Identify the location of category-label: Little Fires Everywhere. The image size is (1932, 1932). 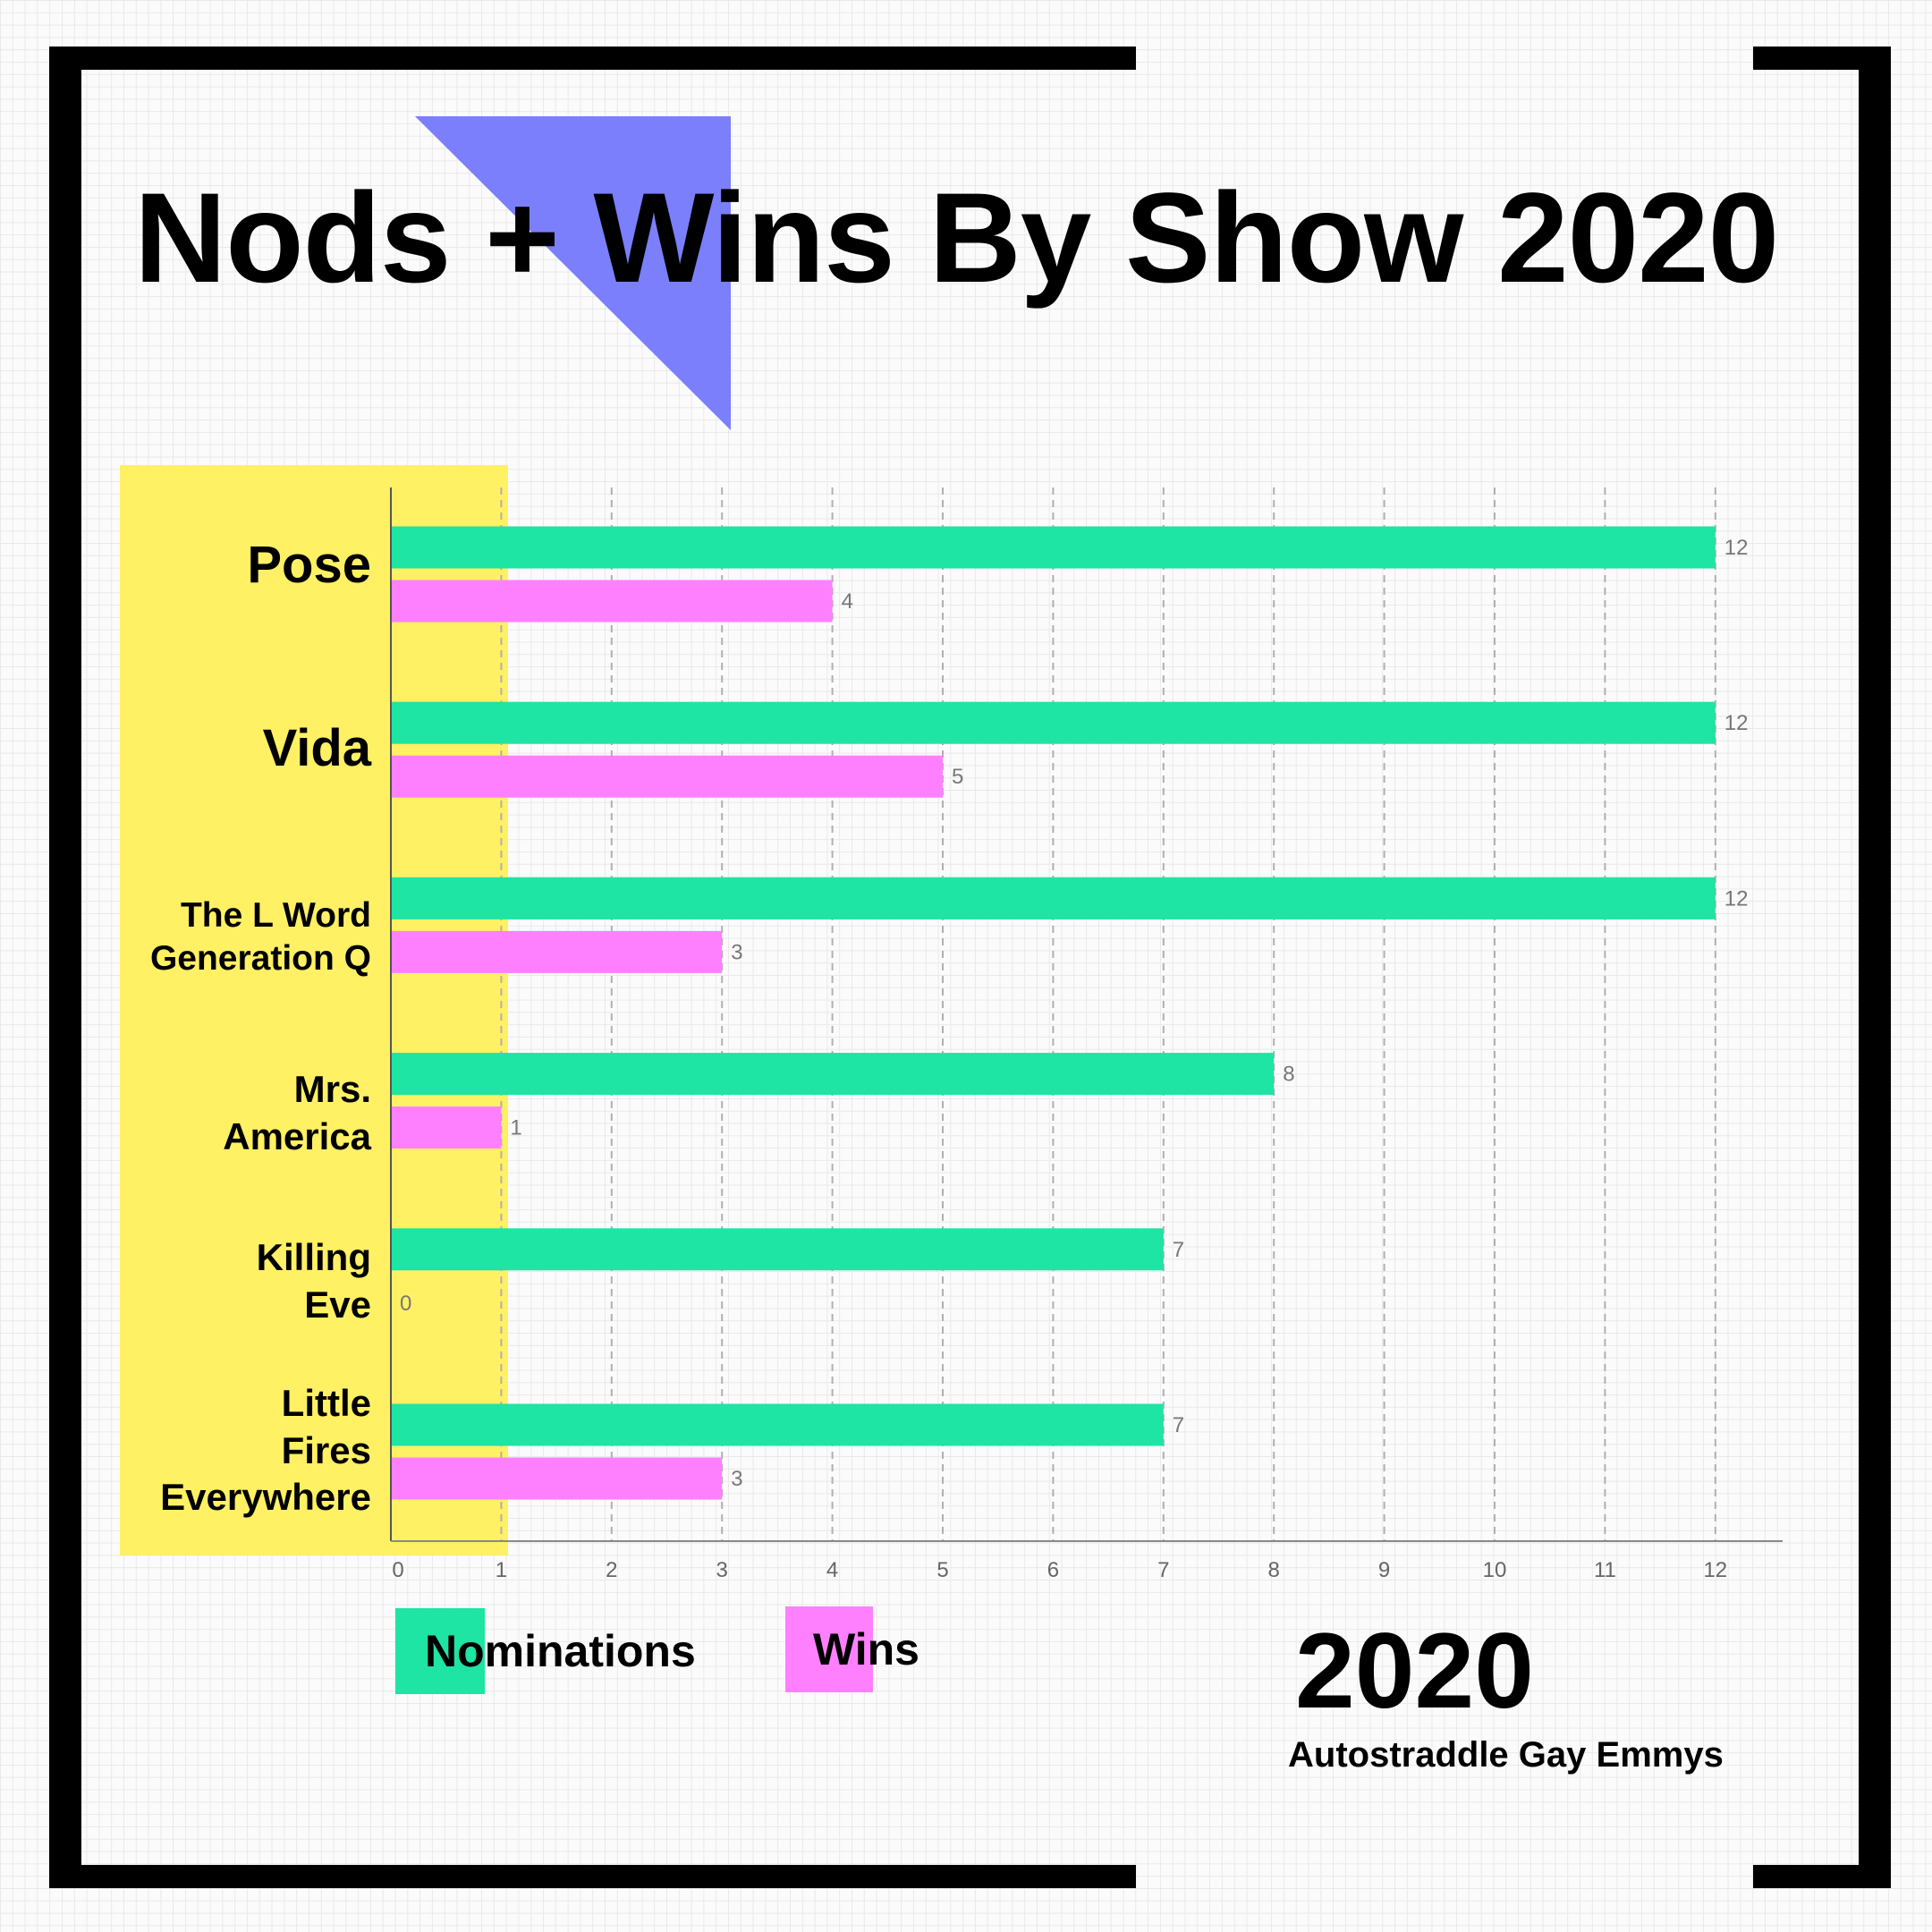
(265, 1450).